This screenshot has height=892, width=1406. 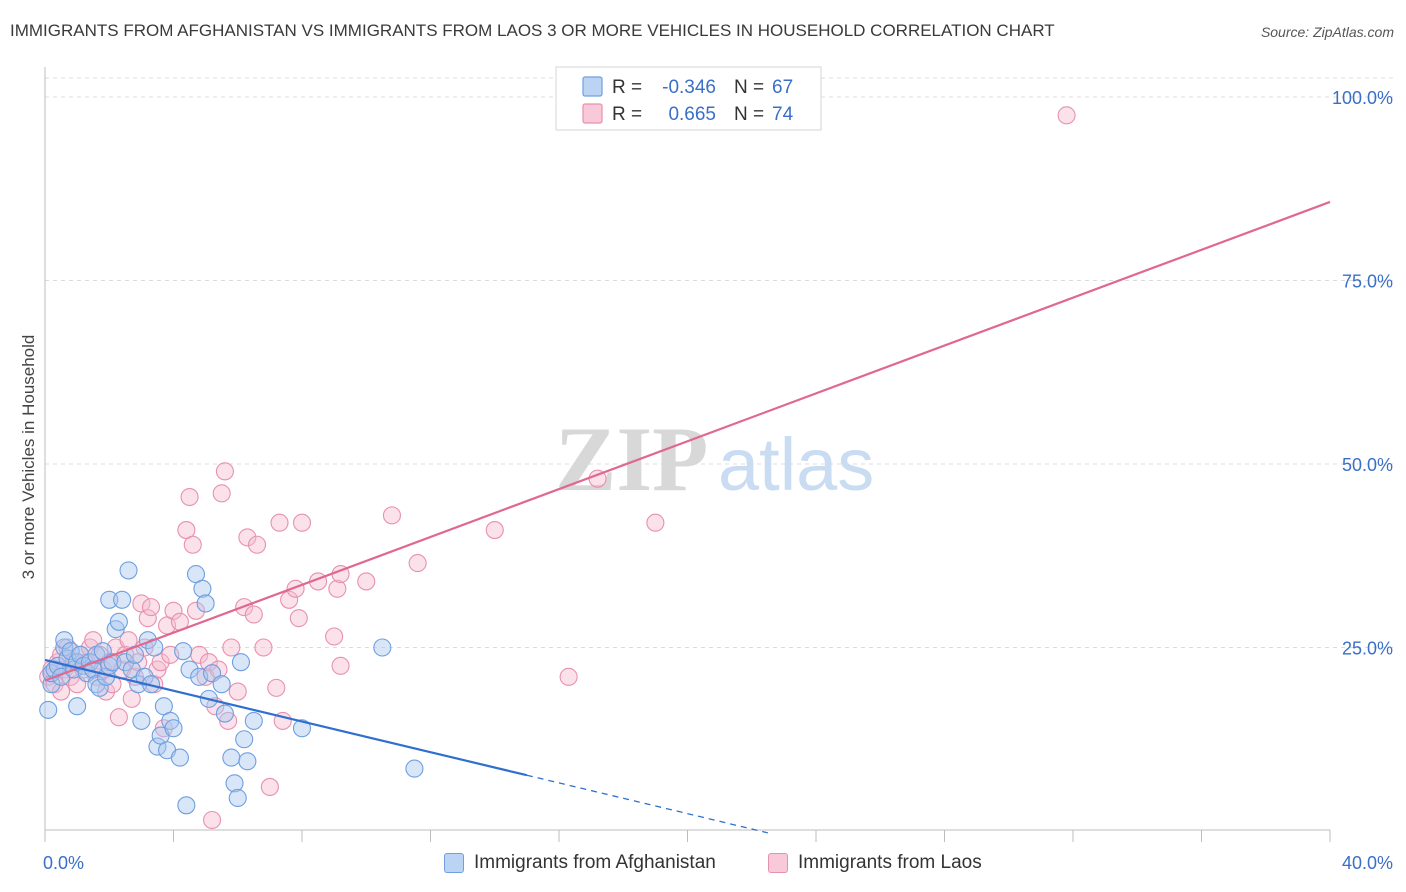 What do you see at coordinates (890, 862) in the screenshot?
I see `legend-label-laos: Immigrants from Laos` at bounding box center [890, 862].